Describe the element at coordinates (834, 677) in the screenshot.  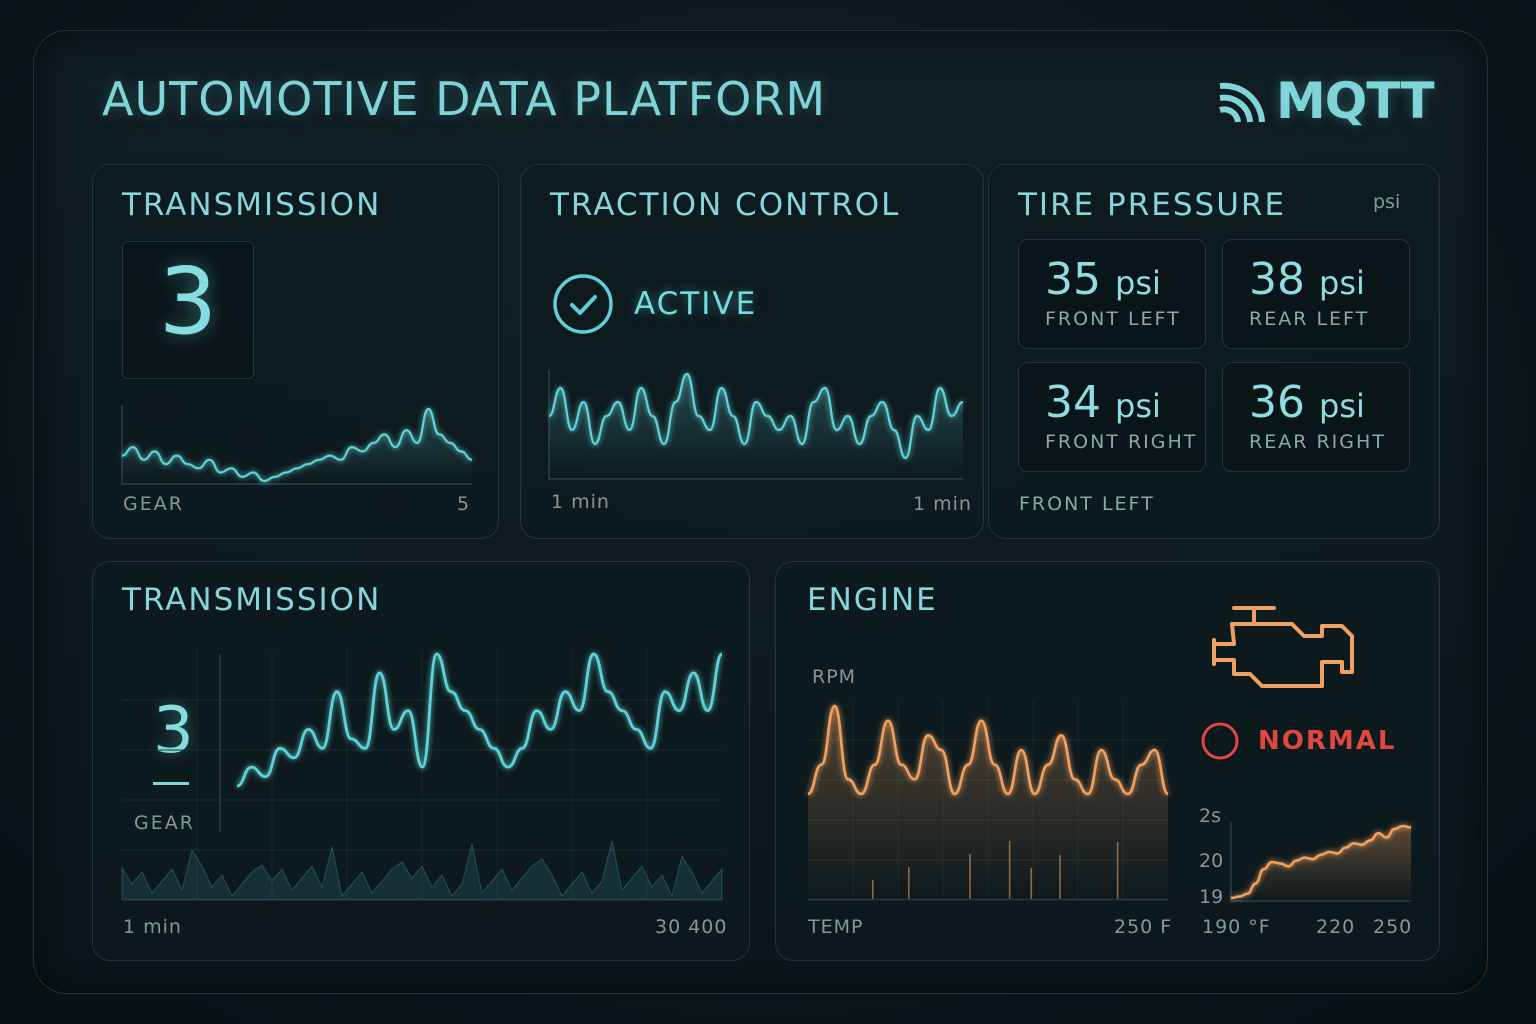
I see `rpm-label: RPM` at that location.